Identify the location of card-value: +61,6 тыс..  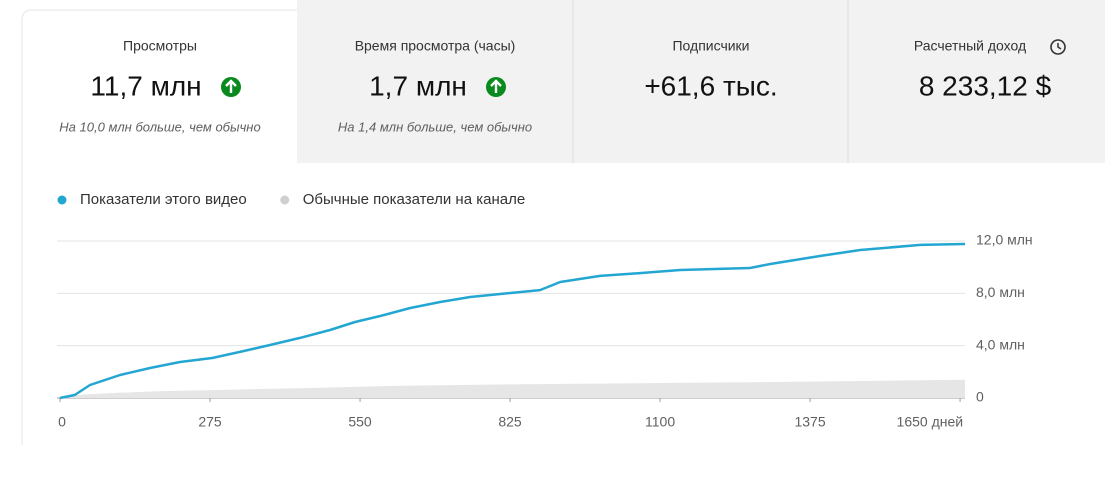
(710, 85).